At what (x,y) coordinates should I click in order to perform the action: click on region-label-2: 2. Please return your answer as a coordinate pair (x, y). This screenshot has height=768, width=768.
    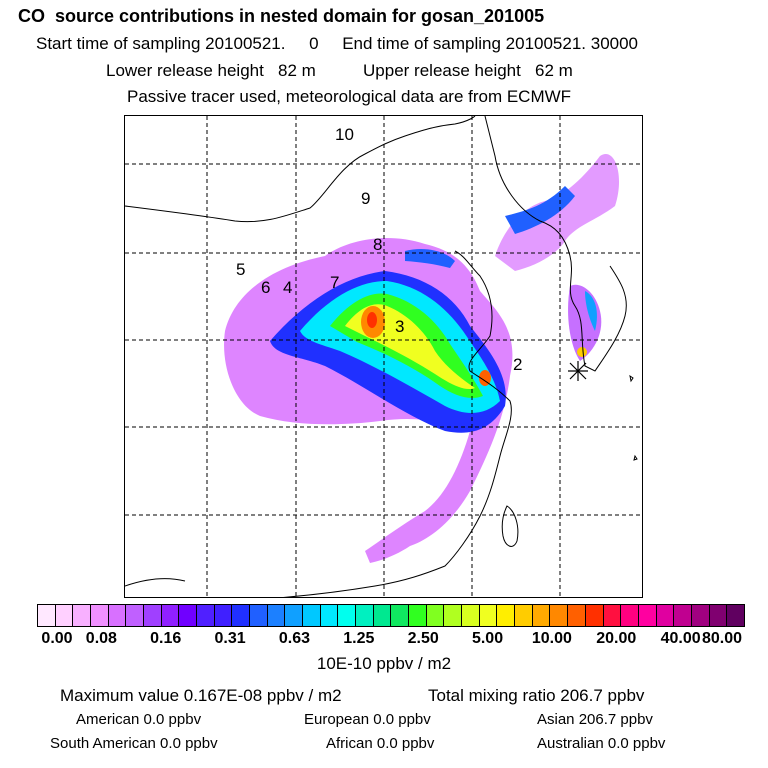
    Looking at the image, I should click on (517, 364).